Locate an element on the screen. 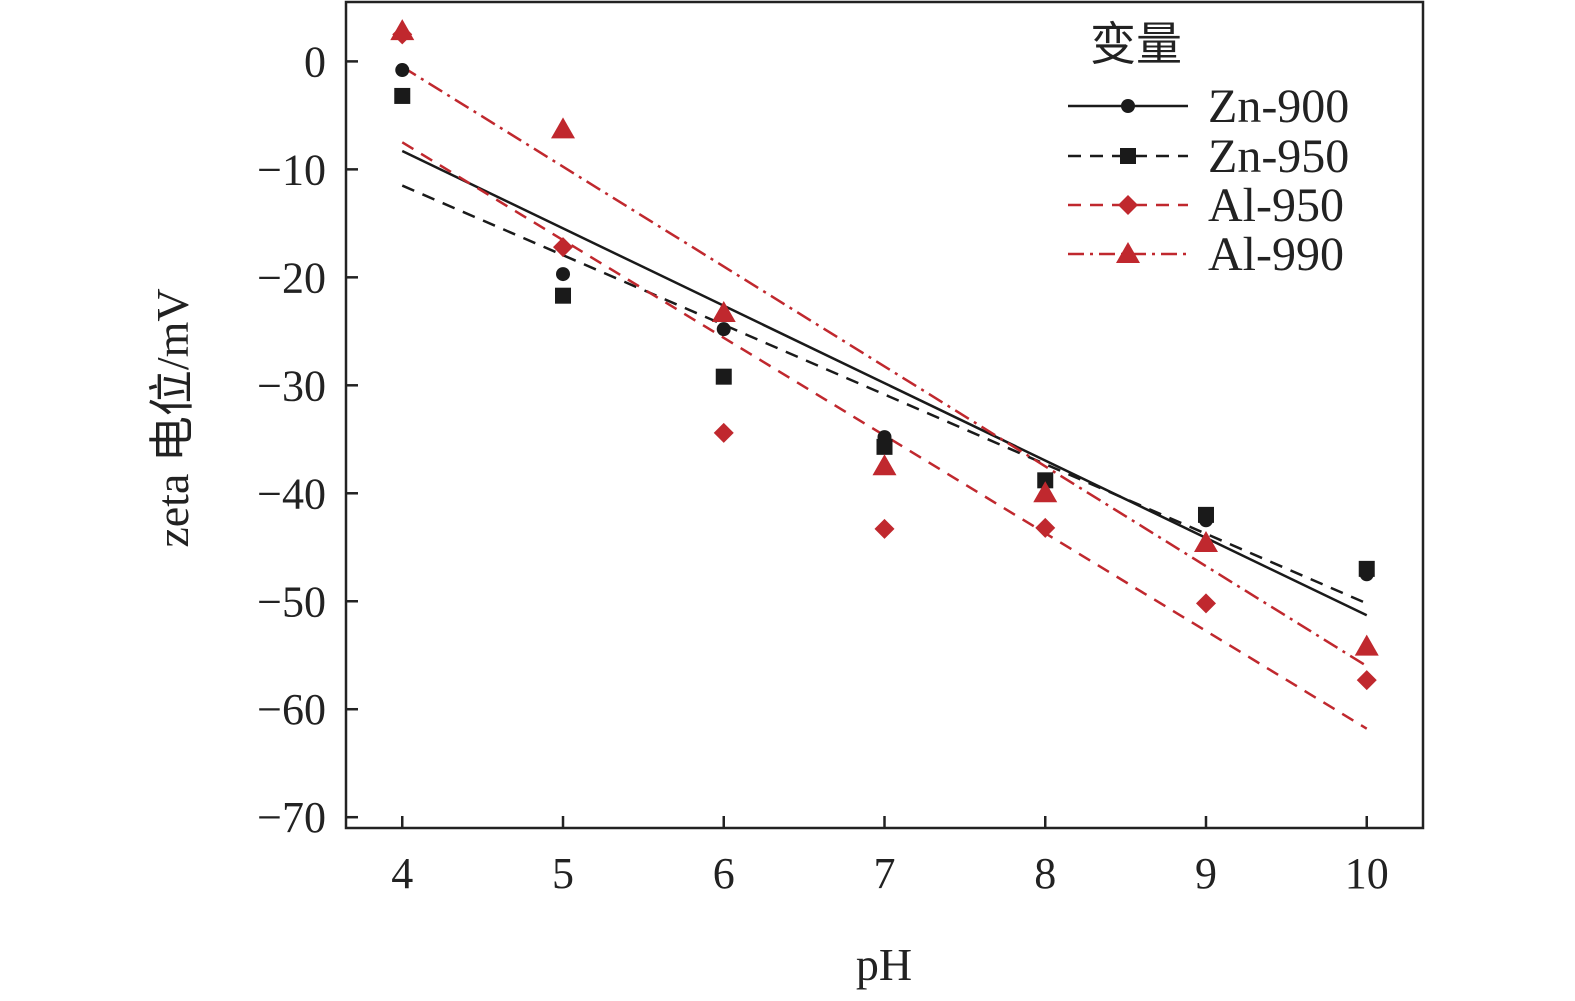 The height and width of the screenshot is (1001, 1575). y-axis-title: zeta 电位/mV is located at coordinates (172, 417).